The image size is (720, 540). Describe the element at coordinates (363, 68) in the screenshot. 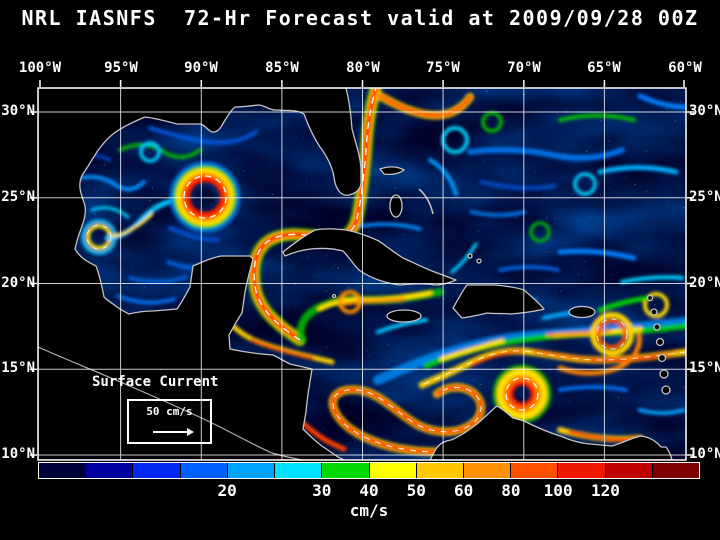

I see `lon-label: 80°W` at that location.